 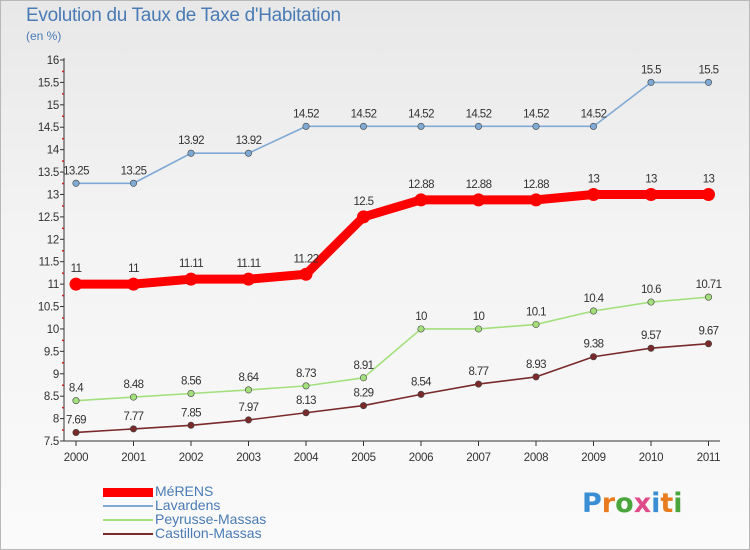 I want to click on logo-letter: P, so click(x=592, y=503).